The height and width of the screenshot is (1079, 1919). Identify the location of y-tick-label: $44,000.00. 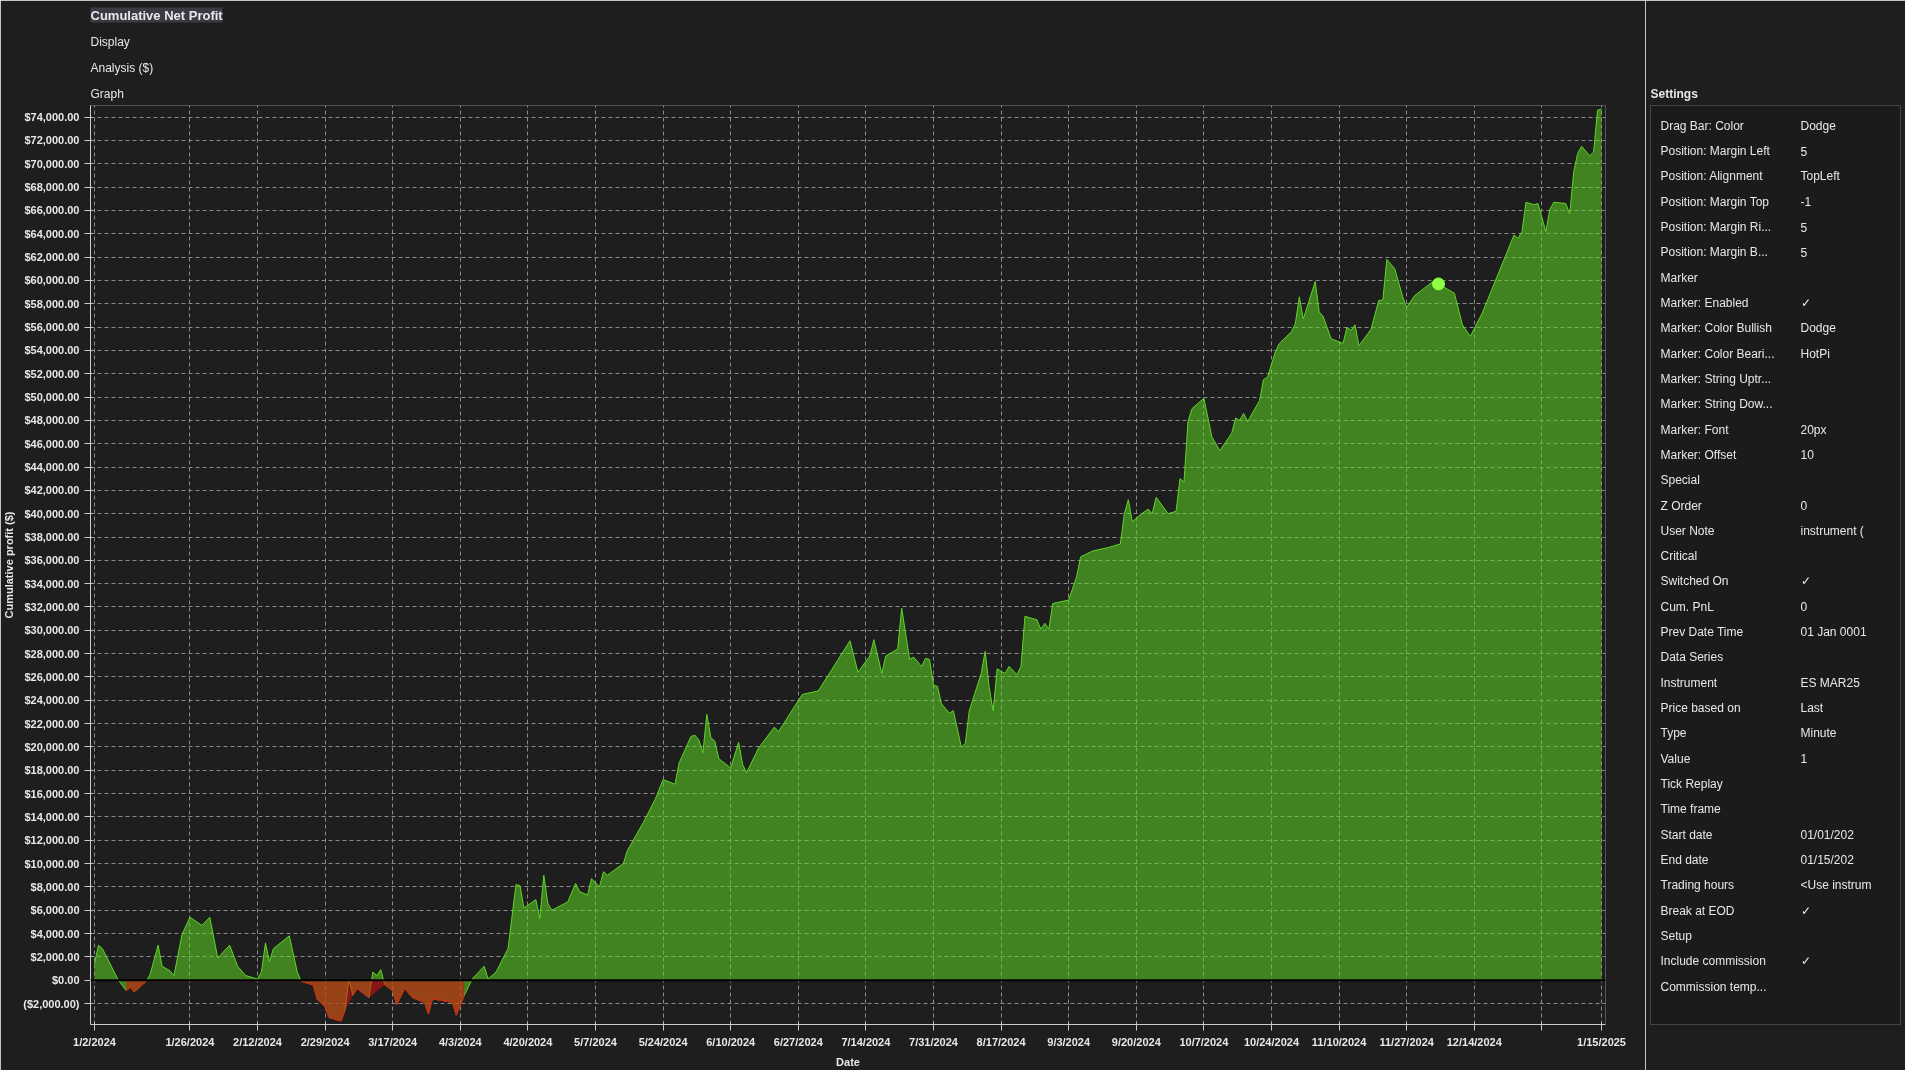
(52, 467).